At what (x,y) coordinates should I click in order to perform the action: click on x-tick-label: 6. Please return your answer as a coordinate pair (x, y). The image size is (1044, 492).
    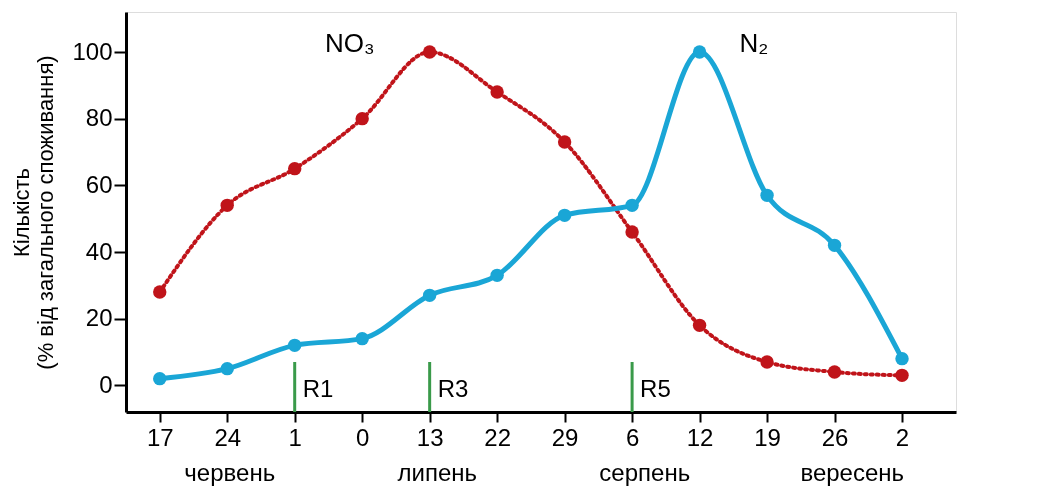
    Looking at the image, I should click on (632, 437).